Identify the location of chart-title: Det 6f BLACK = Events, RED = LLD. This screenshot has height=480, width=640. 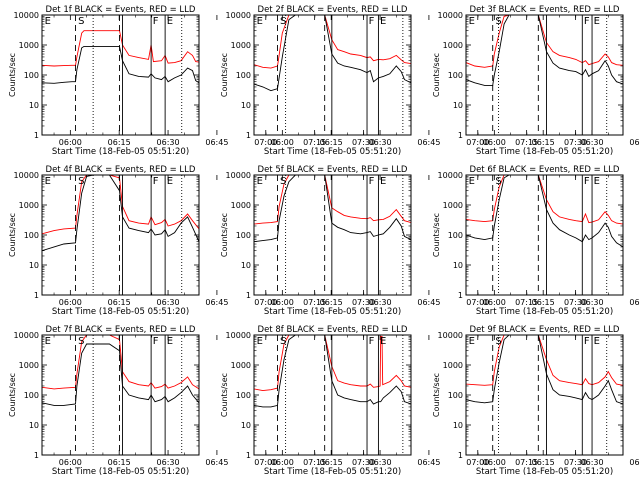
(545, 170).